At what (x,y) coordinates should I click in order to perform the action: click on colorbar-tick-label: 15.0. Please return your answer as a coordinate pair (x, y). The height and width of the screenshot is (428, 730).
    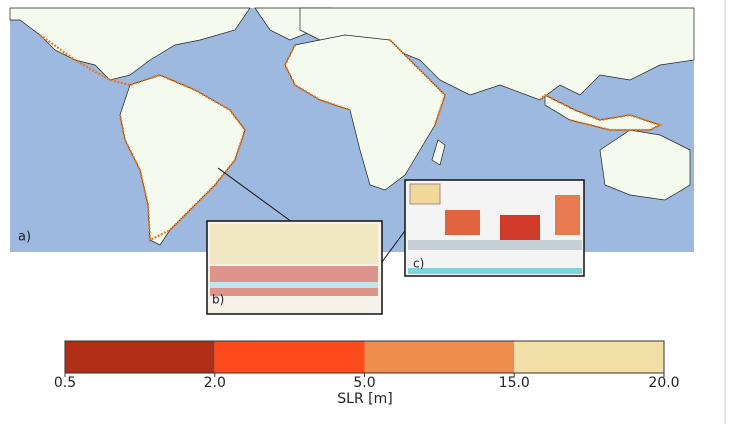
    Looking at the image, I should click on (514, 383).